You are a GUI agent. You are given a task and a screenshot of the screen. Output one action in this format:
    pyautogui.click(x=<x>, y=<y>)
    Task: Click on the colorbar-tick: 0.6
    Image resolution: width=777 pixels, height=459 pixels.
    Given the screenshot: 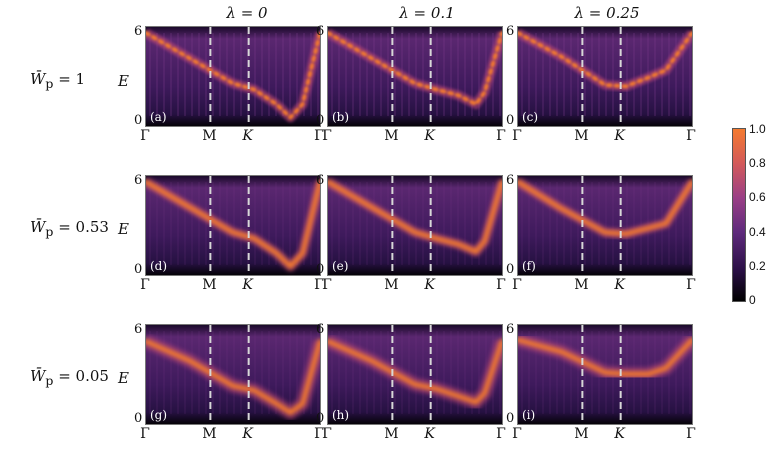 What is the action you would take?
    pyautogui.click(x=757, y=197)
    